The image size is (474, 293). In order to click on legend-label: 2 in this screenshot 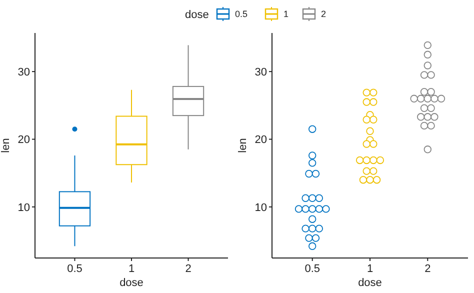, I will do `click(323, 14)`.